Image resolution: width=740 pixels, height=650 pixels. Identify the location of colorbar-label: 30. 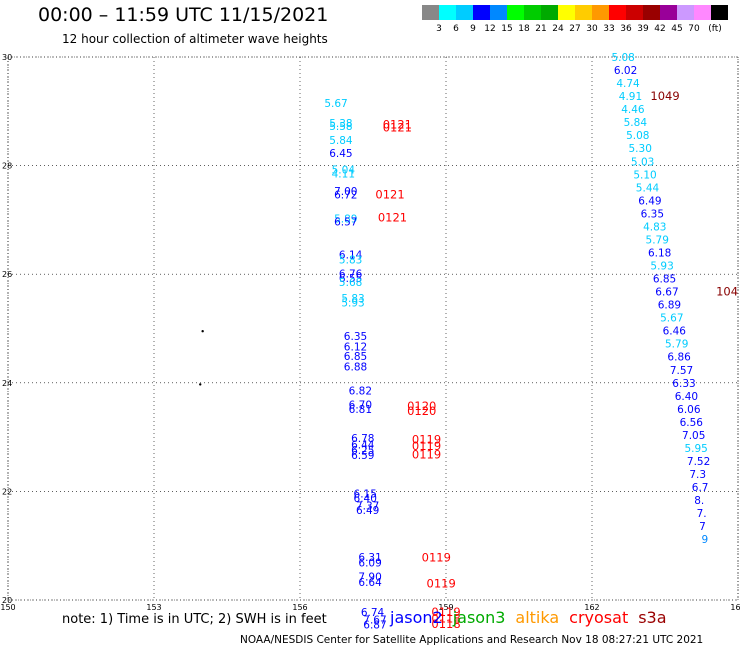
(592, 29).